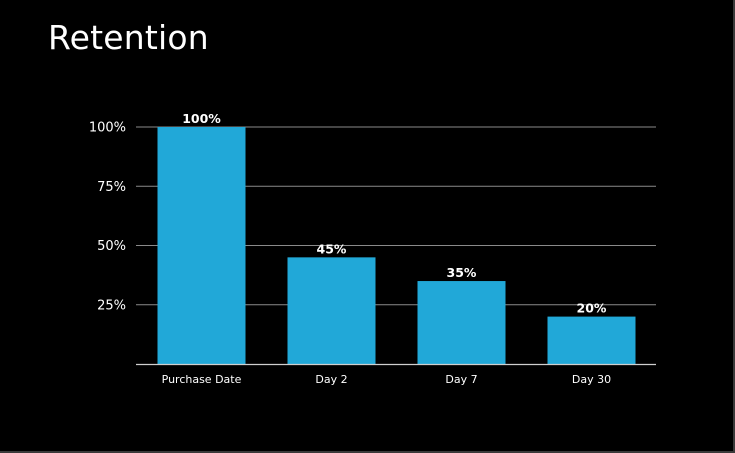 Image resolution: width=735 pixels, height=453 pixels. I want to click on x-tick-label: Day 30, so click(591, 379).